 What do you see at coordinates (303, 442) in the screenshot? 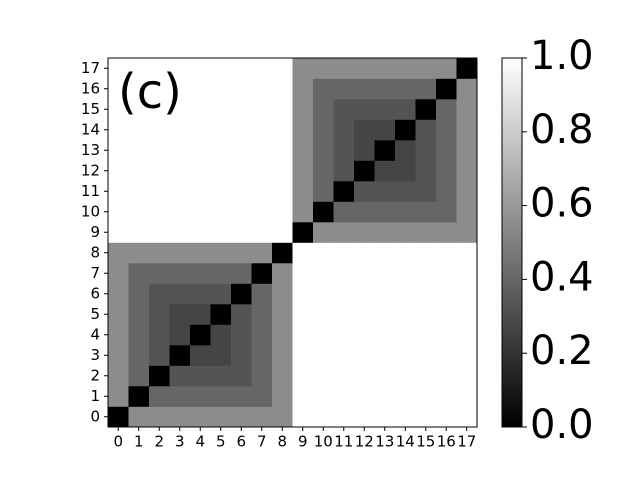
I see `x-tick-label: 9` at bounding box center [303, 442].